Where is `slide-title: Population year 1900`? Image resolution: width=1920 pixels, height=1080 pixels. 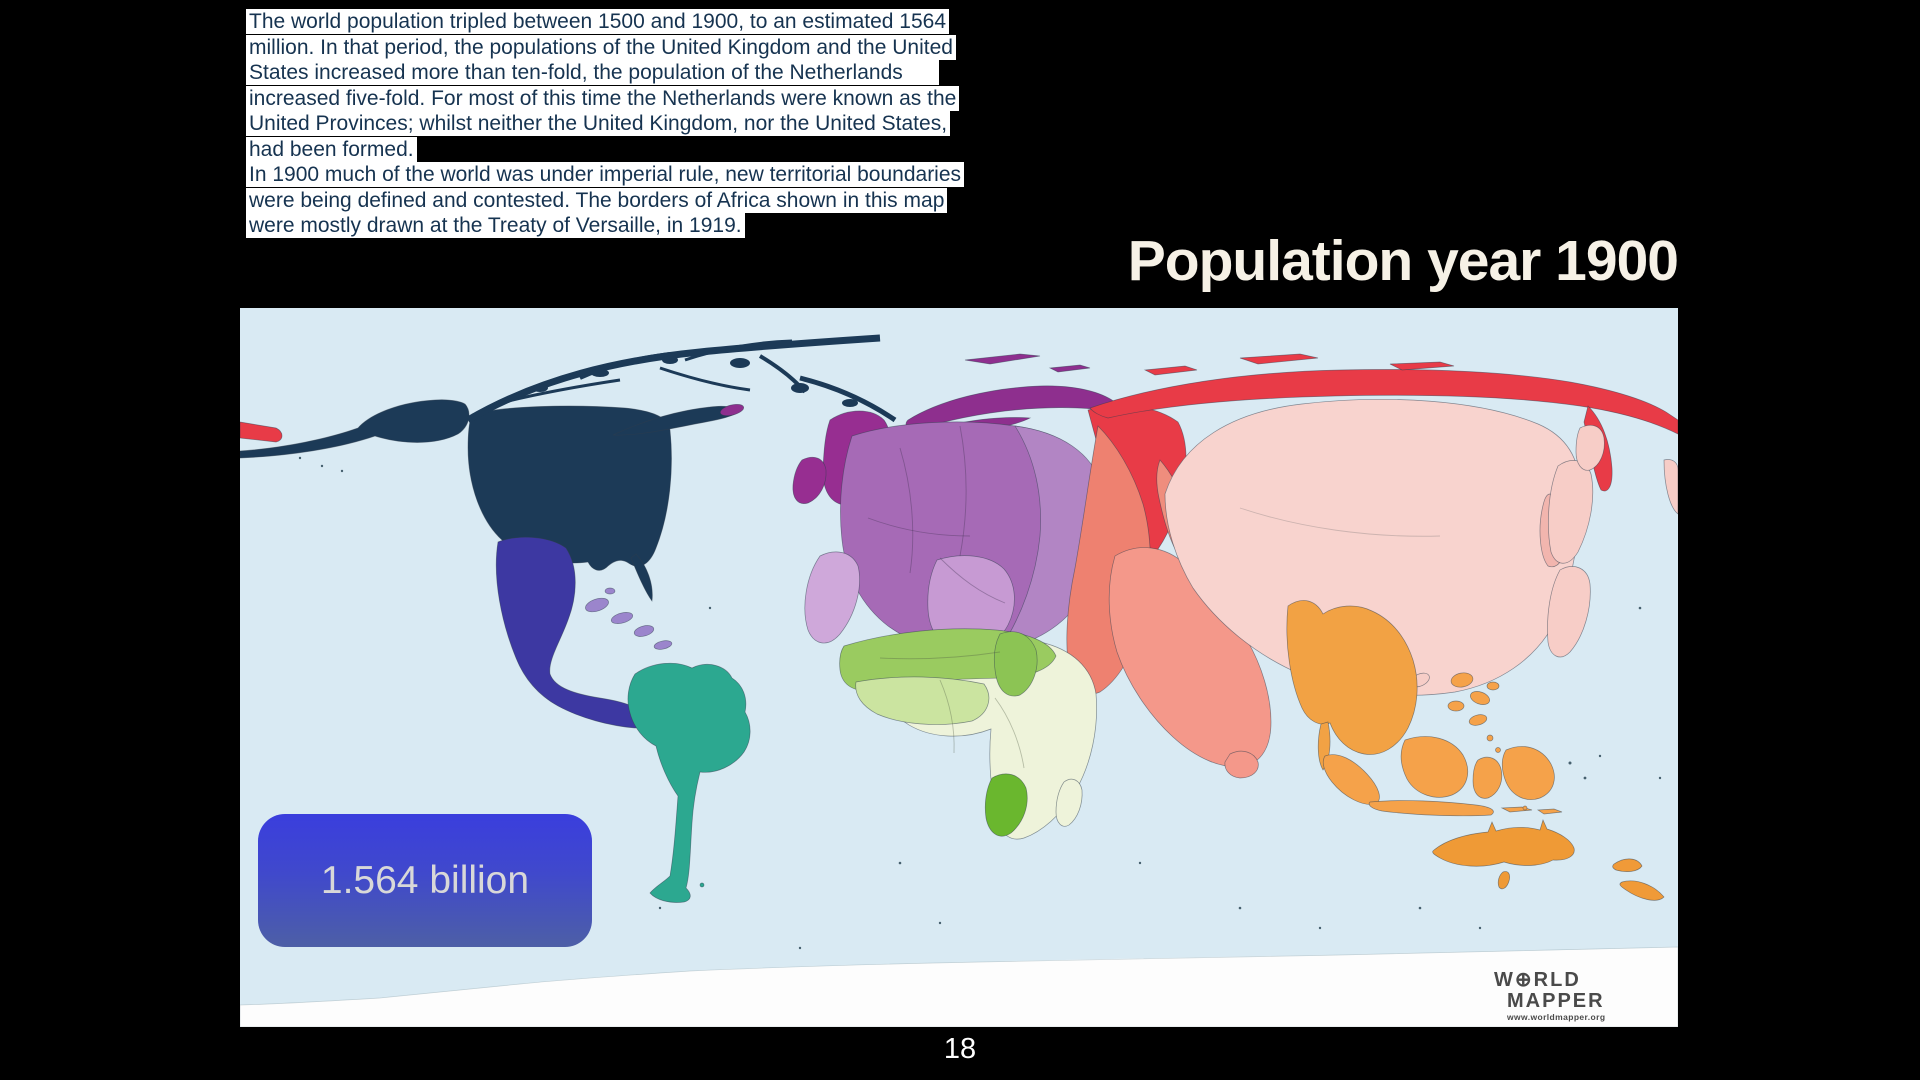 slide-title: Population year 1900 is located at coordinates (1403, 261).